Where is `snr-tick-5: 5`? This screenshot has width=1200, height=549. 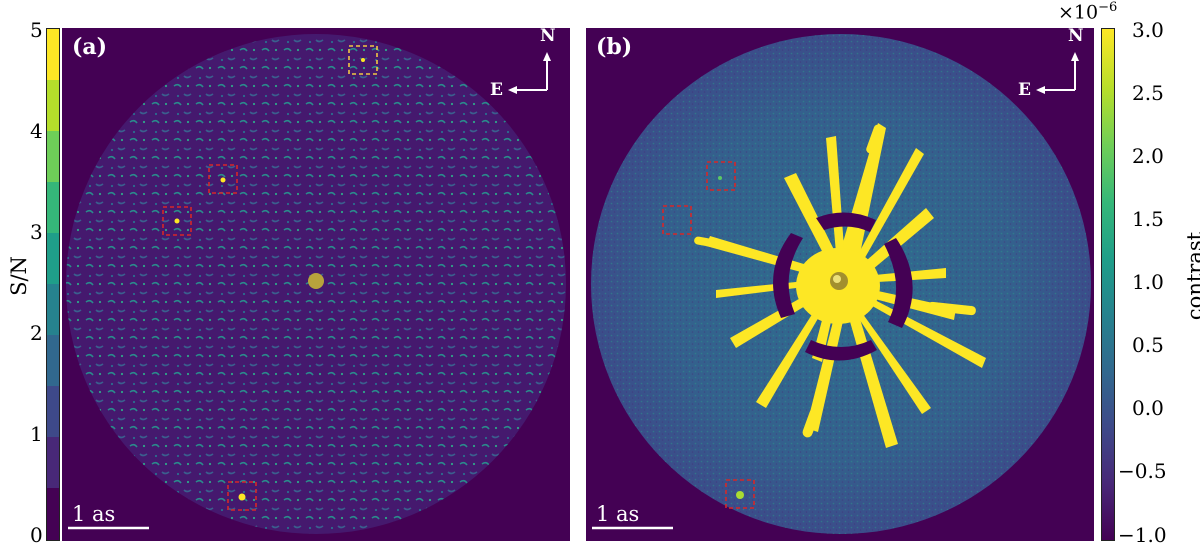
snr-tick-5: 5 is located at coordinates (36, 30).